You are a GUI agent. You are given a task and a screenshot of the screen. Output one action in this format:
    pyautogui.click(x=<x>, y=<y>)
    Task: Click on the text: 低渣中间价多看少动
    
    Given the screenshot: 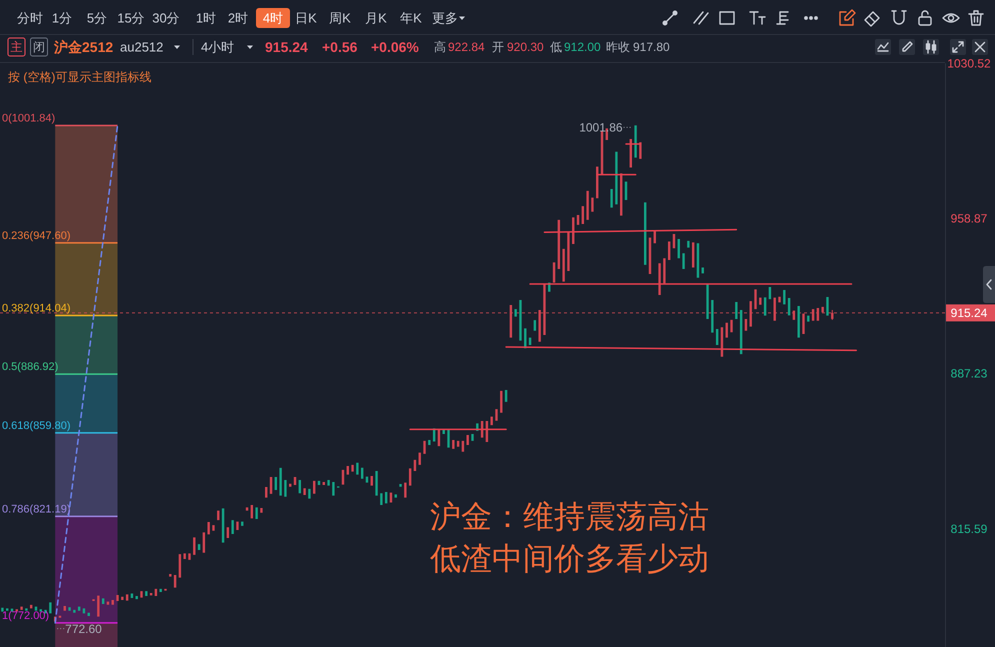 What is the action you would take?
    pyautogui.click(x=569, y=559)
    